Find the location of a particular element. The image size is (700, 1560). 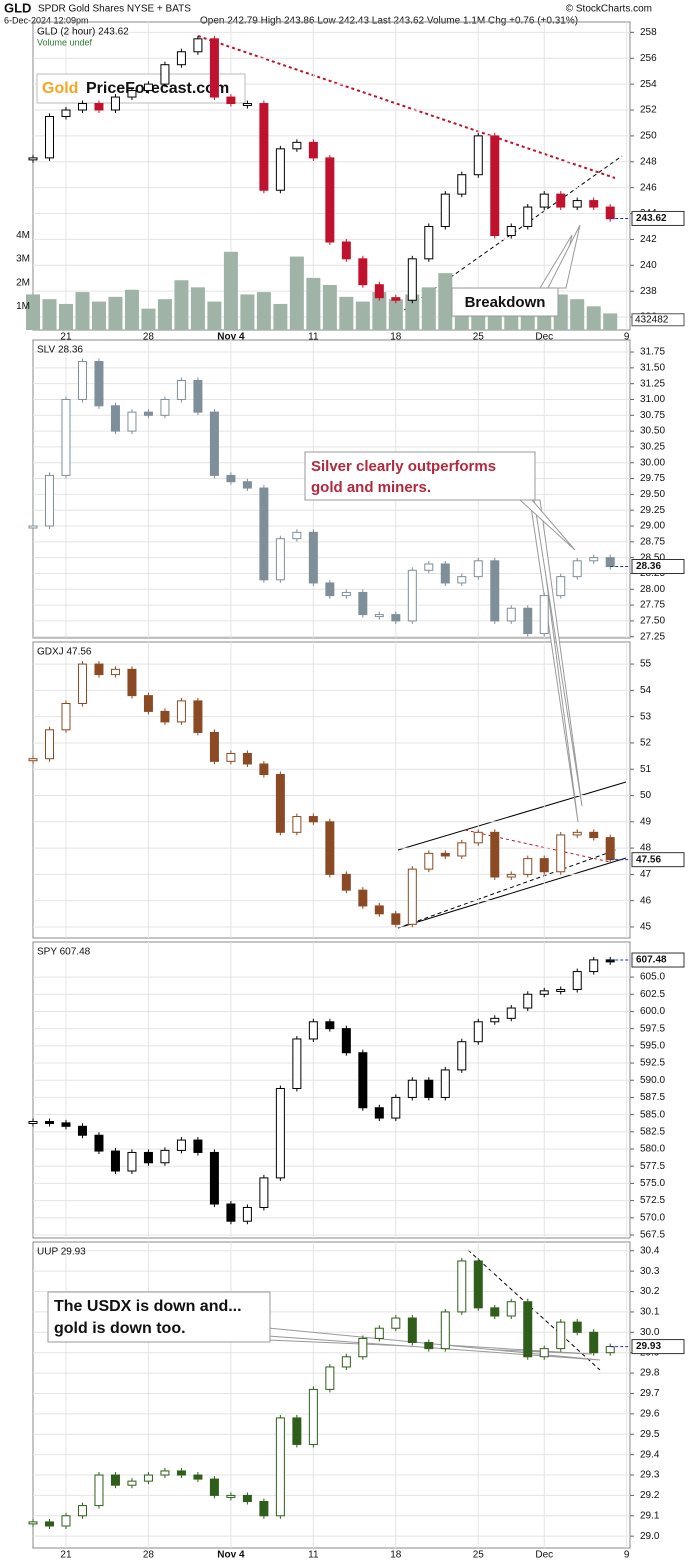

callout-box is located at coordinates (420, 476).